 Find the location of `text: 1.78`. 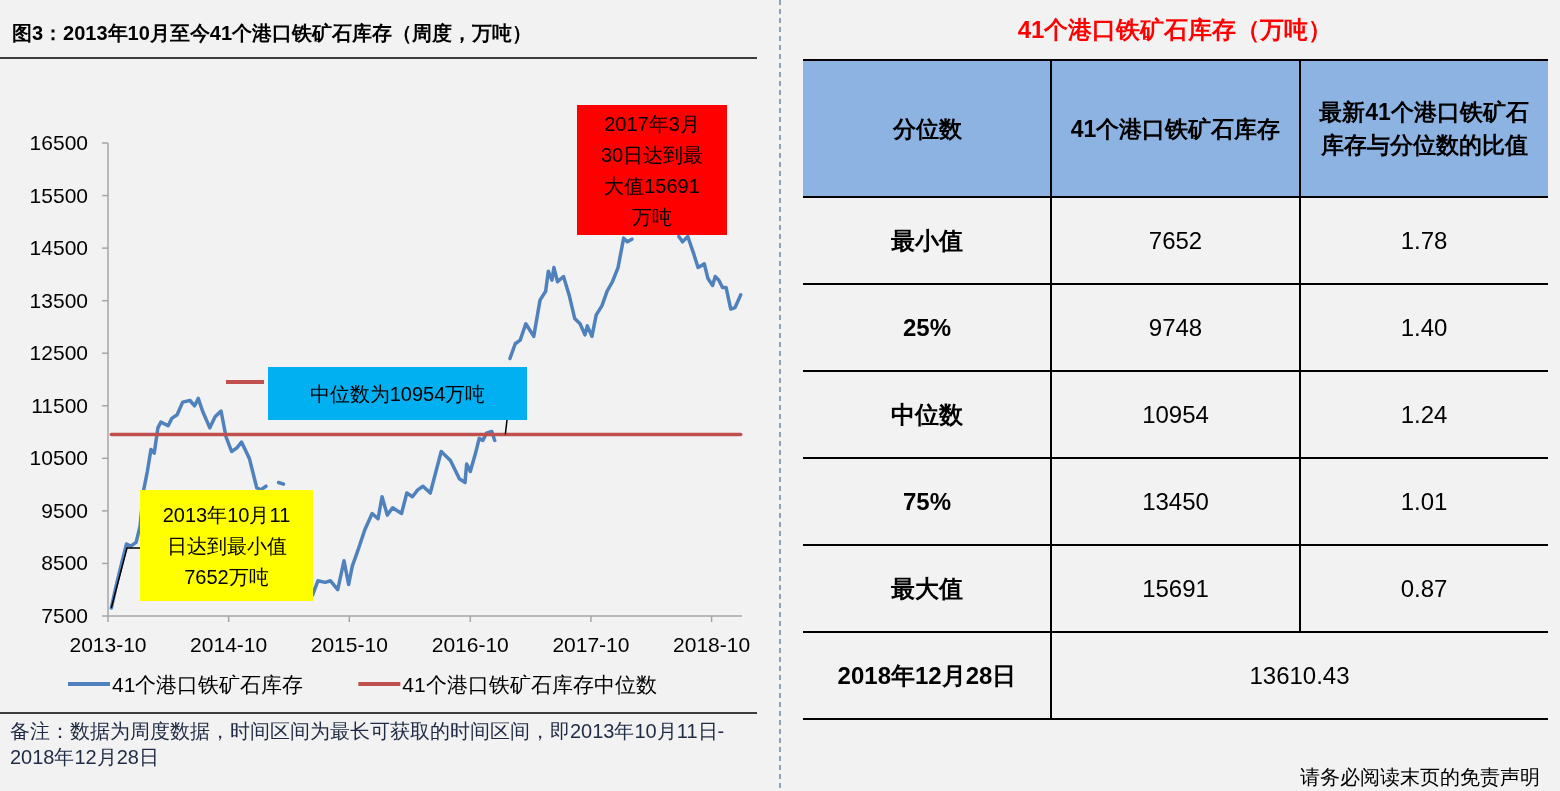

text: 1.78 is located at coordinates (1424, 240).